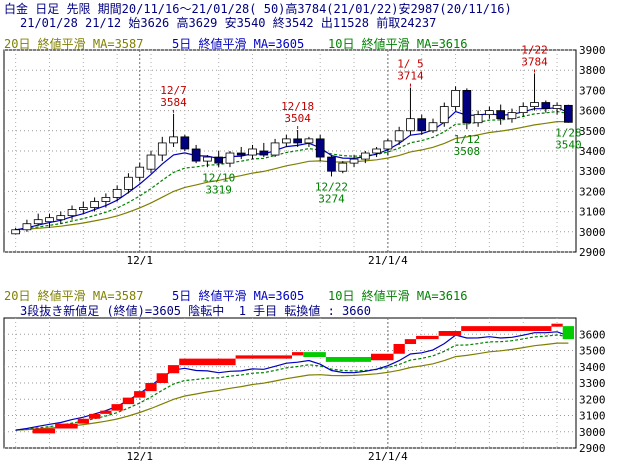 This screenshot has height=473, width=624. Describe the element at coordinates (74, 296) in the screenshot. I see `legend-bottom-ma20: 20日 終値平滑 MA=3587` at that location.